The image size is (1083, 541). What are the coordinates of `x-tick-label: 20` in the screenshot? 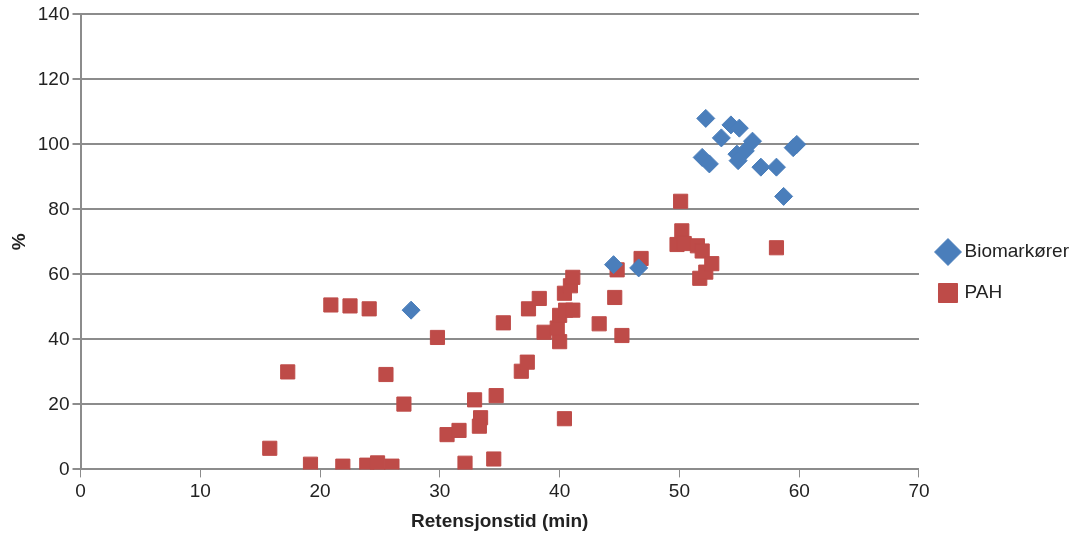 It's located at (320, 491).